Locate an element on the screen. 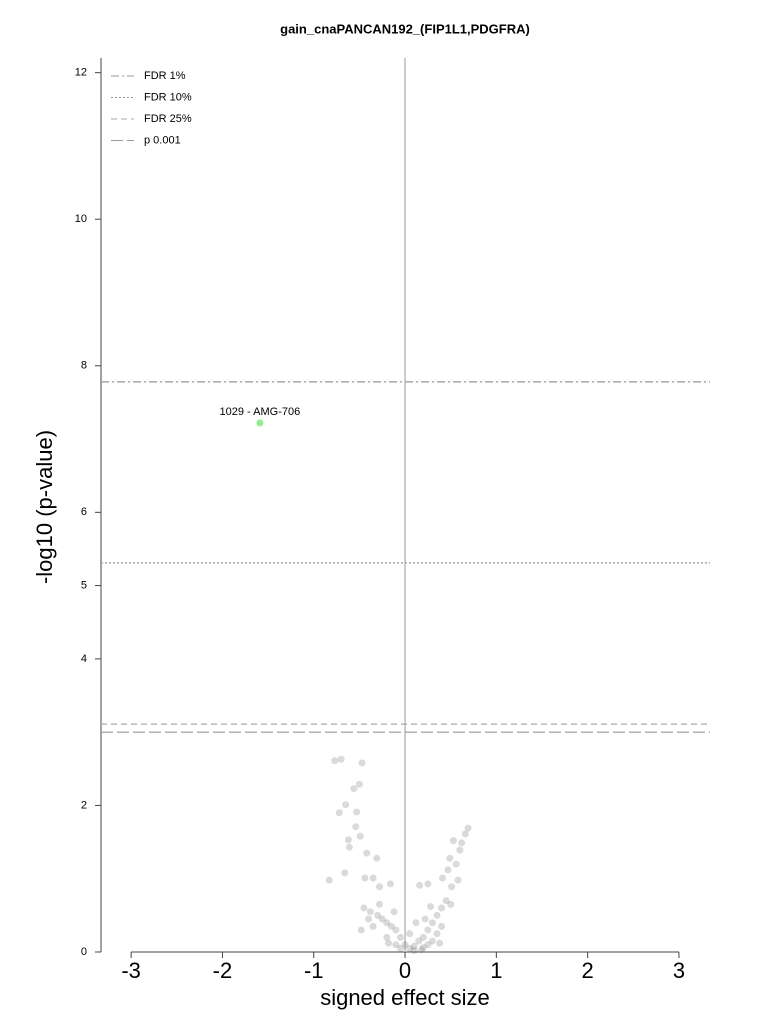  x-tick-label: 1 is located at coordinates (496, 970).